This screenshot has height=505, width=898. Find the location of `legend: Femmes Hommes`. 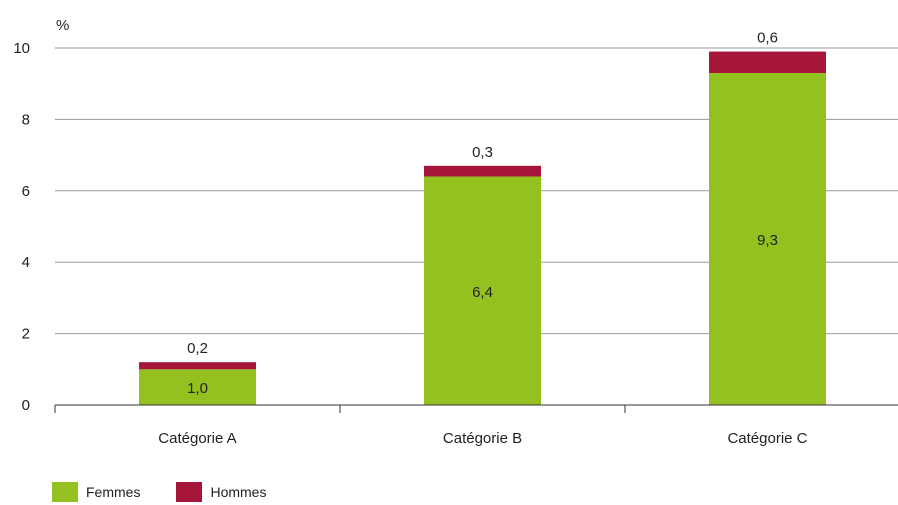

legend: Femmes Hommes is located at coordinates (177, 492).